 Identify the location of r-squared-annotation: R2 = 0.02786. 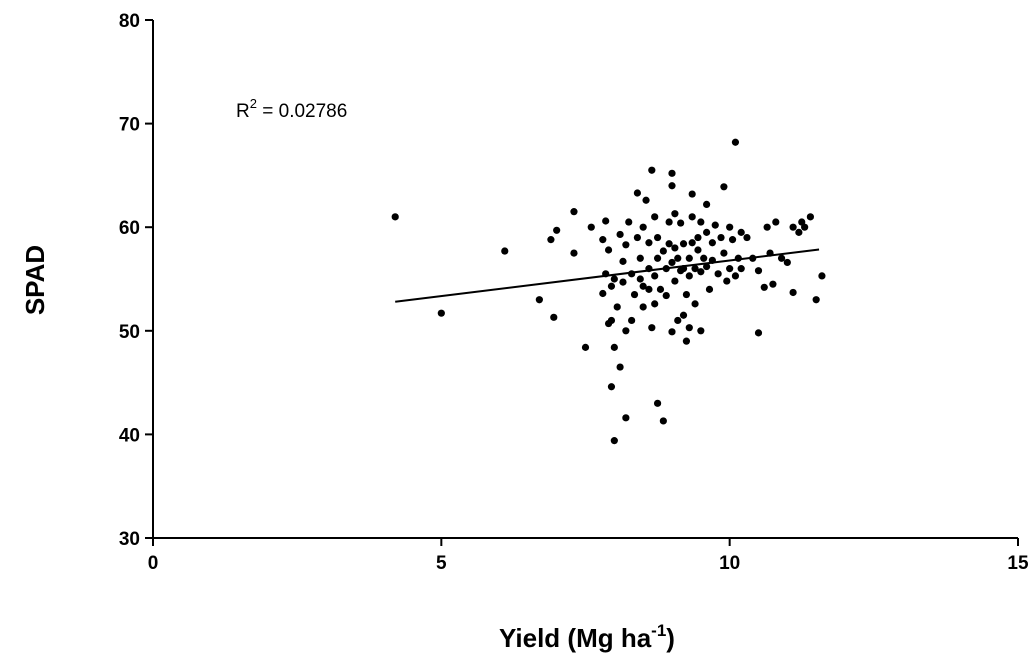
(291, 109).